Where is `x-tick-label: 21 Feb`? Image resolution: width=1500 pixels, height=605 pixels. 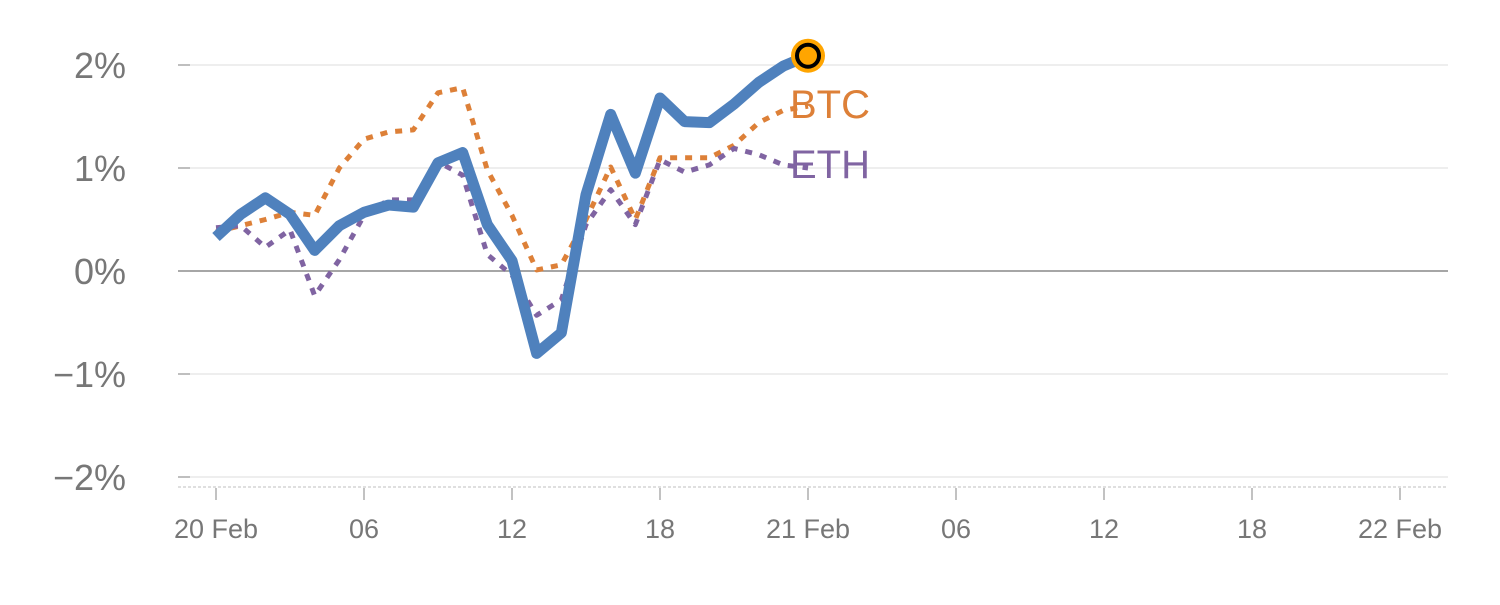
x-tick-label: 21 Feb is located at coordinates (808, 529).